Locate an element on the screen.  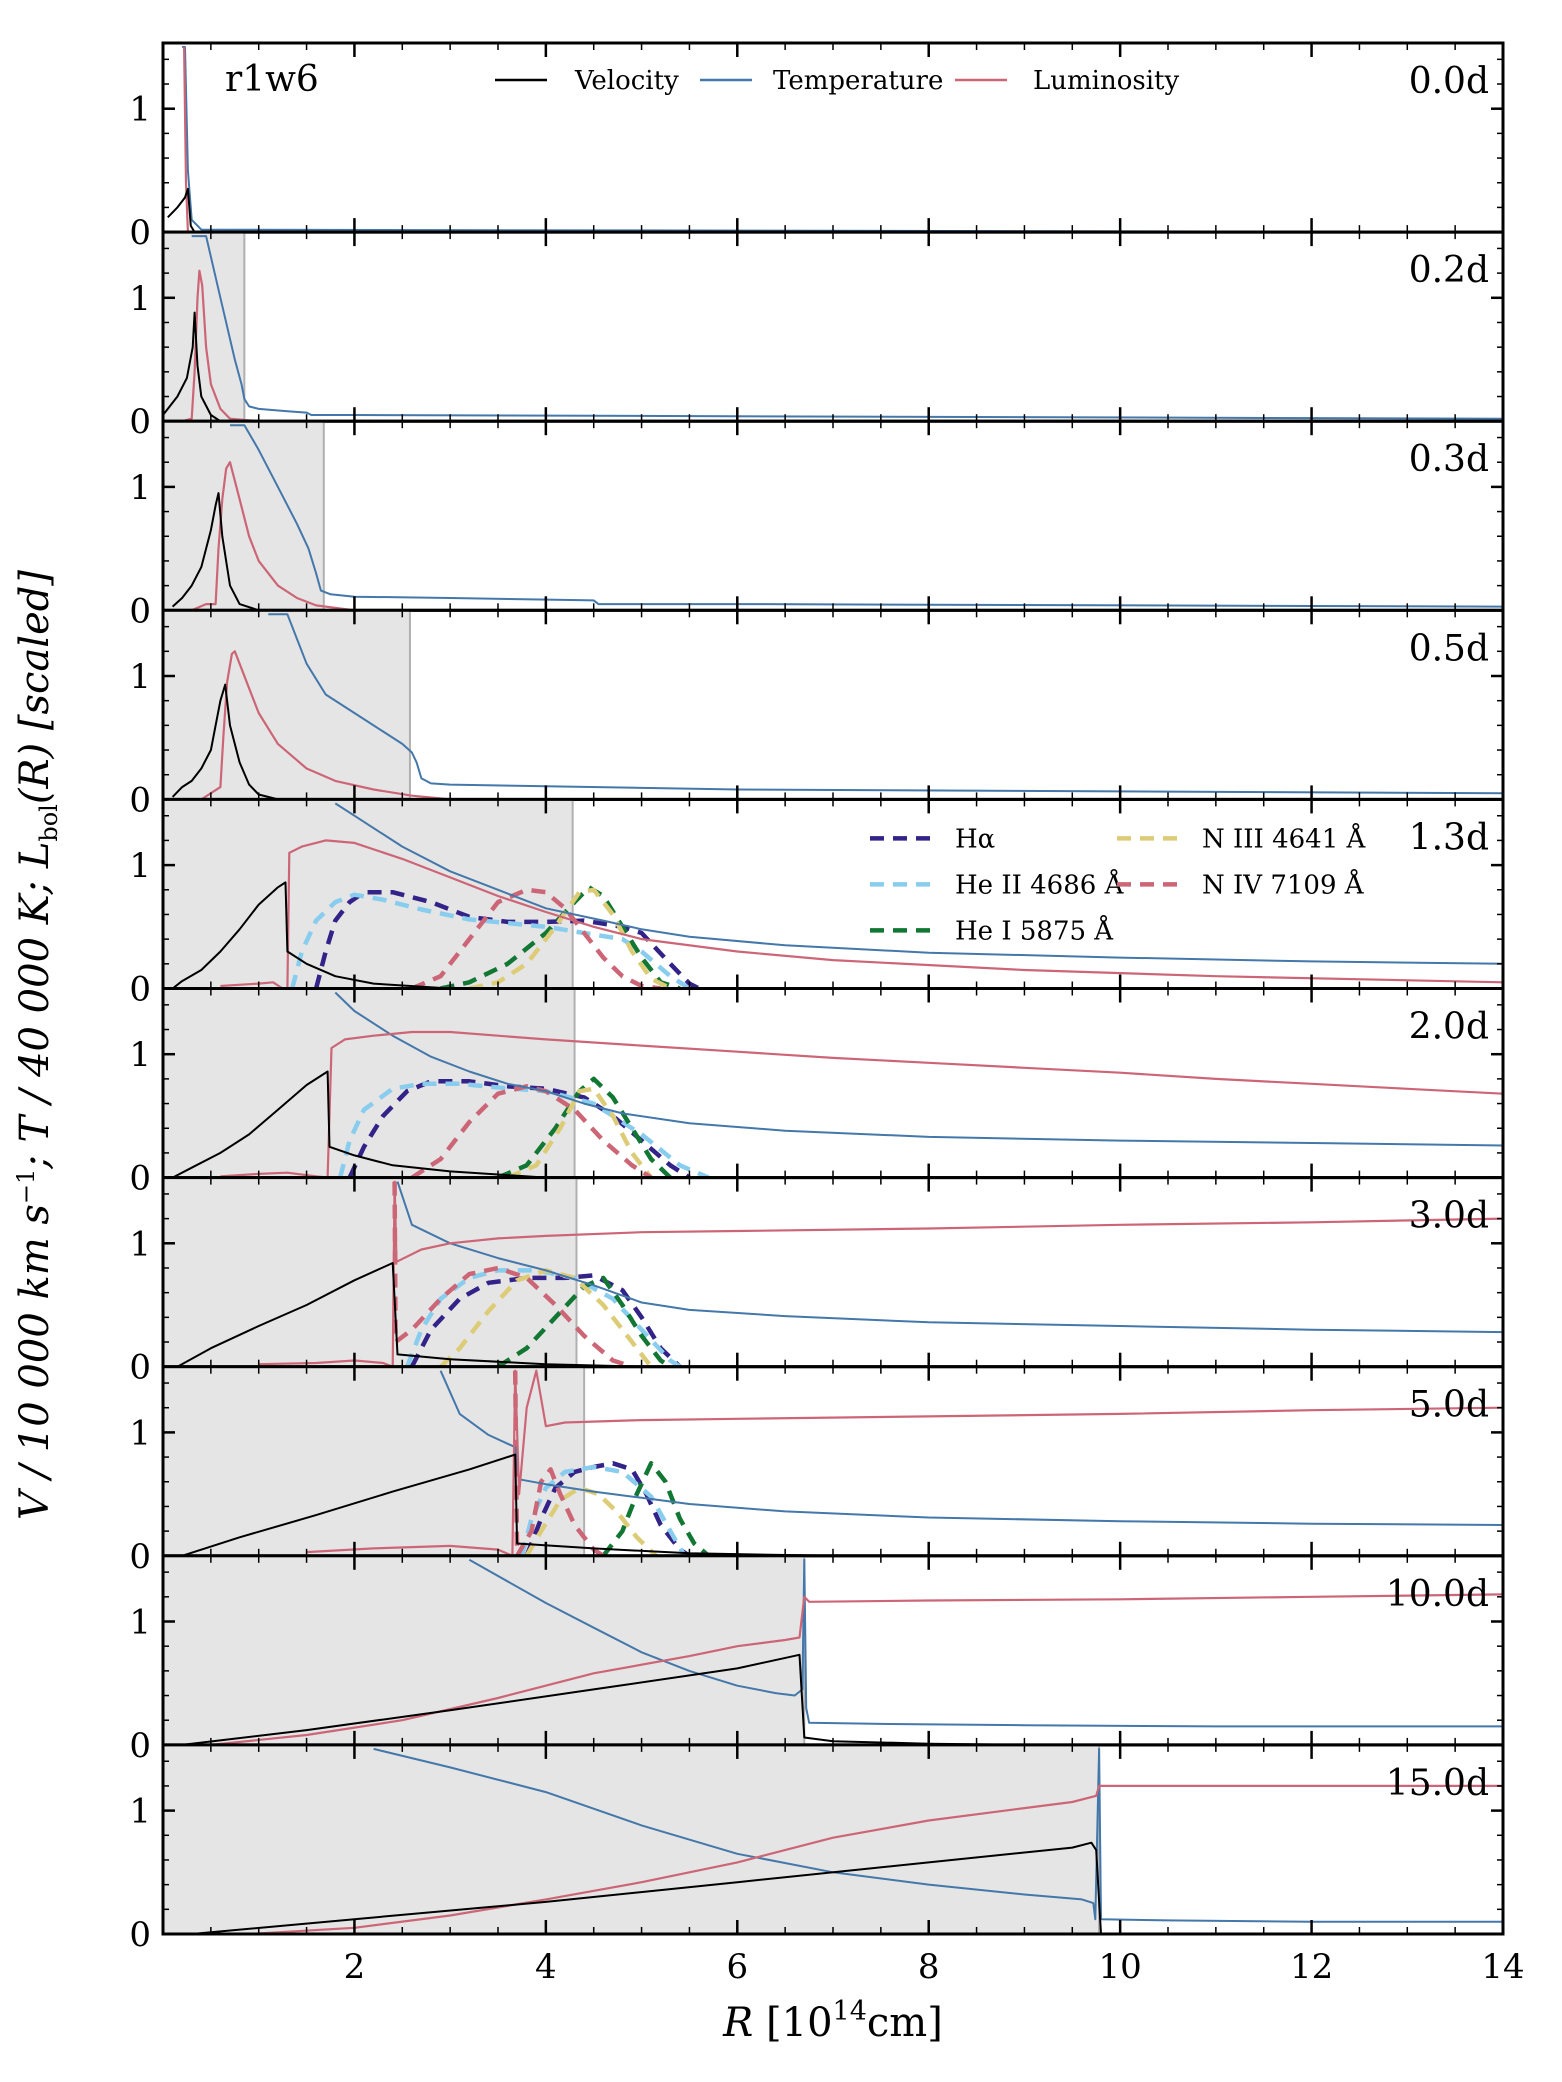
legend-entry-niii: N III 4641 Å is located at coordinates (1242, 838).